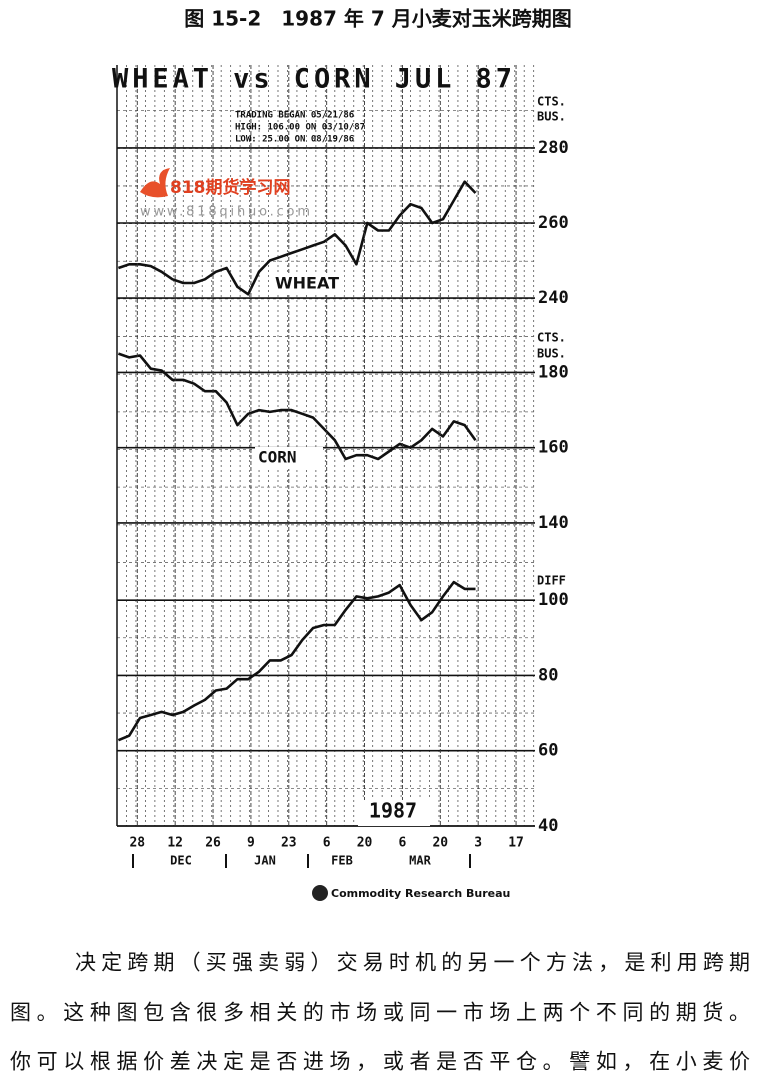 The image size is (758, 1074). Describe the element at coordinates (553, 223) in the screenshot. I see `y-tick-label: 260` at that location.